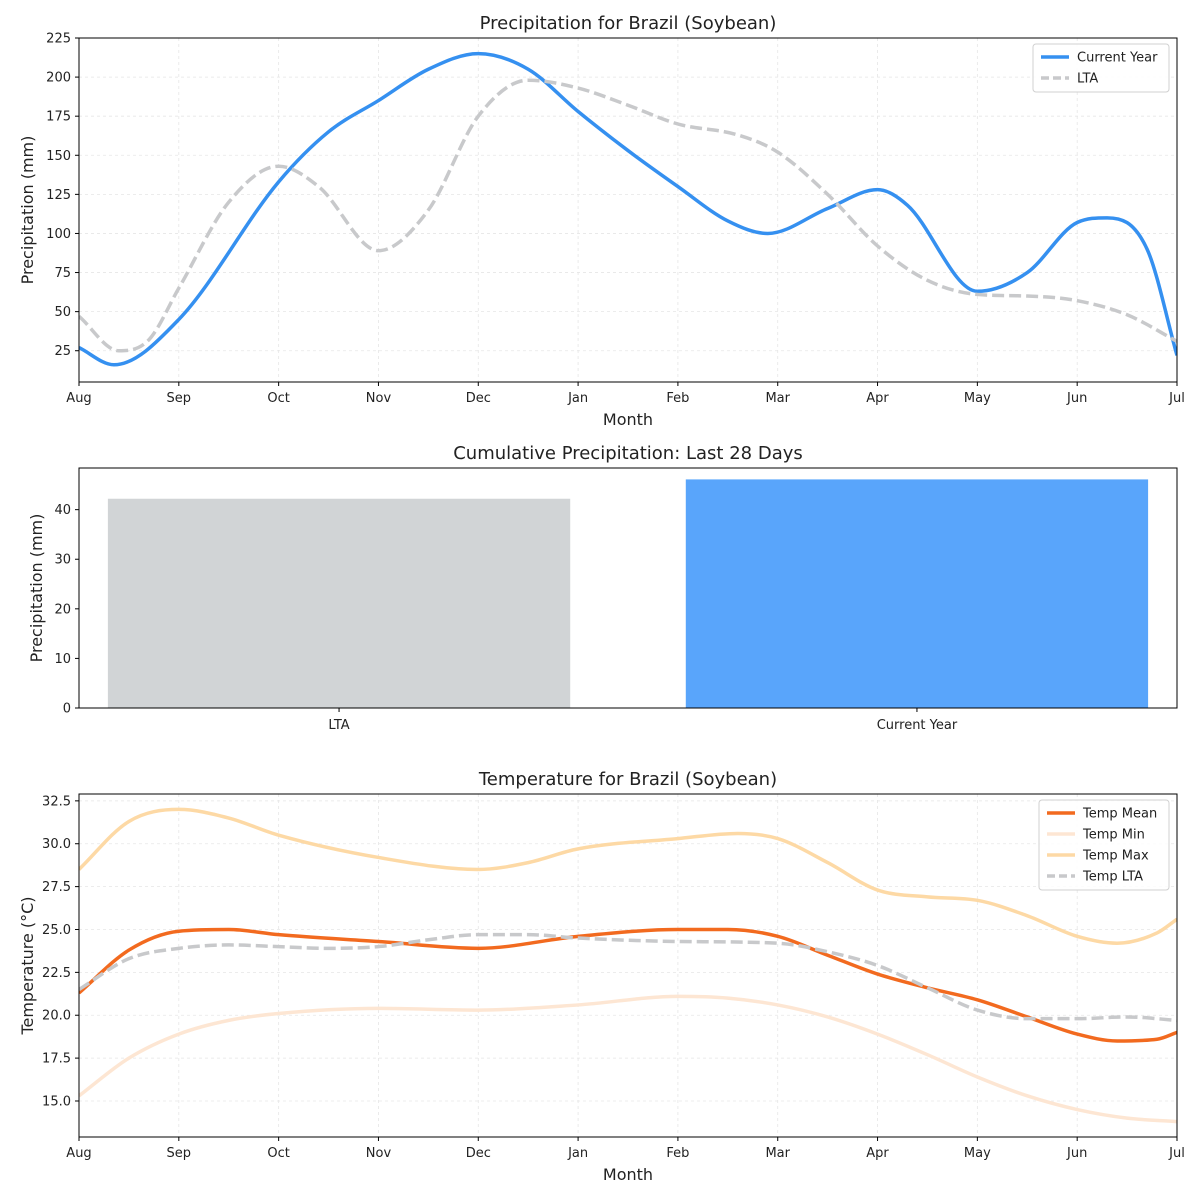 The image size is (1200, 1200). I want to click on chart-title: Precipitation for Brazil (Soybean), so click(628, 23).